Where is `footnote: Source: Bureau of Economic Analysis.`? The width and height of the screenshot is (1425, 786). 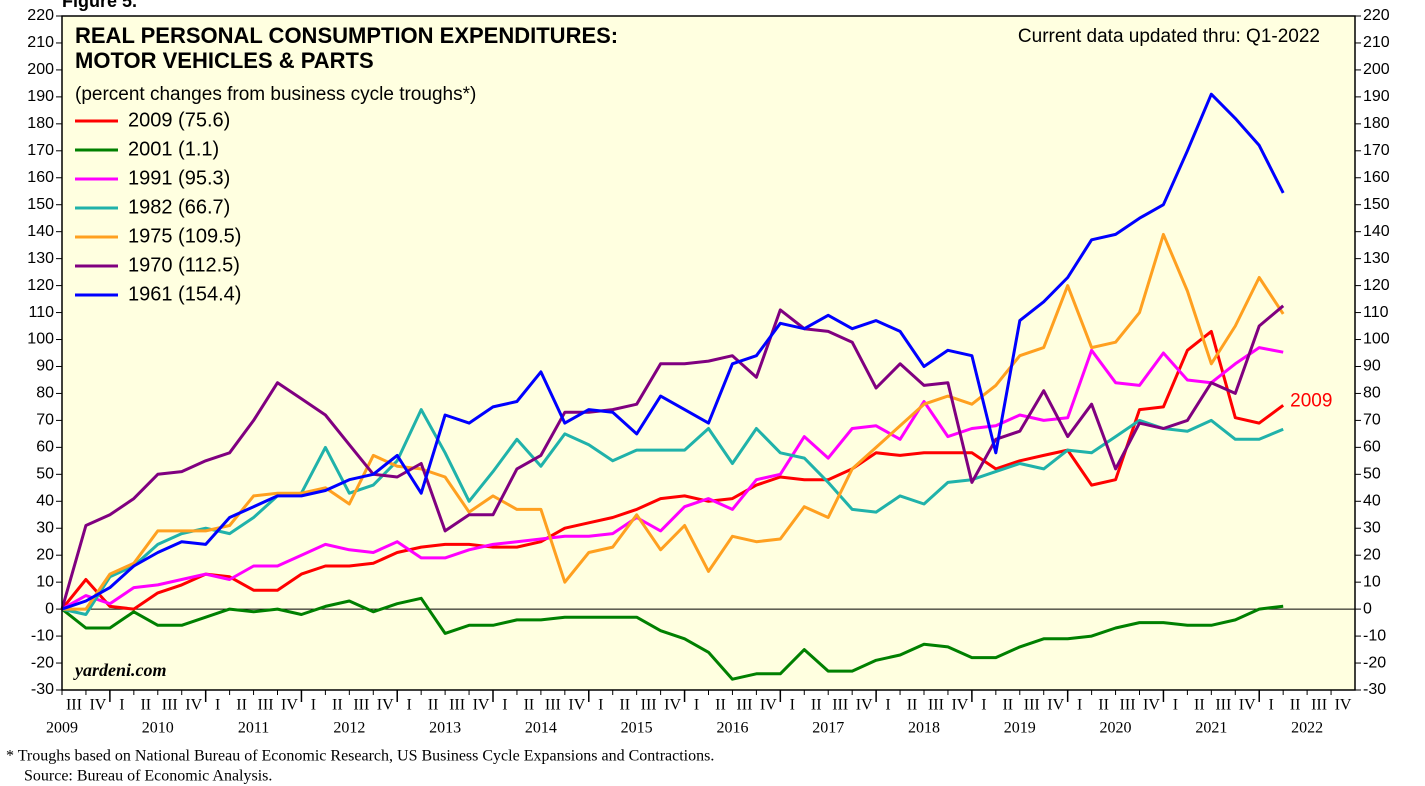 footnote: Source: Bureau of Economic Analysis. is located at coordinates (148, 776).